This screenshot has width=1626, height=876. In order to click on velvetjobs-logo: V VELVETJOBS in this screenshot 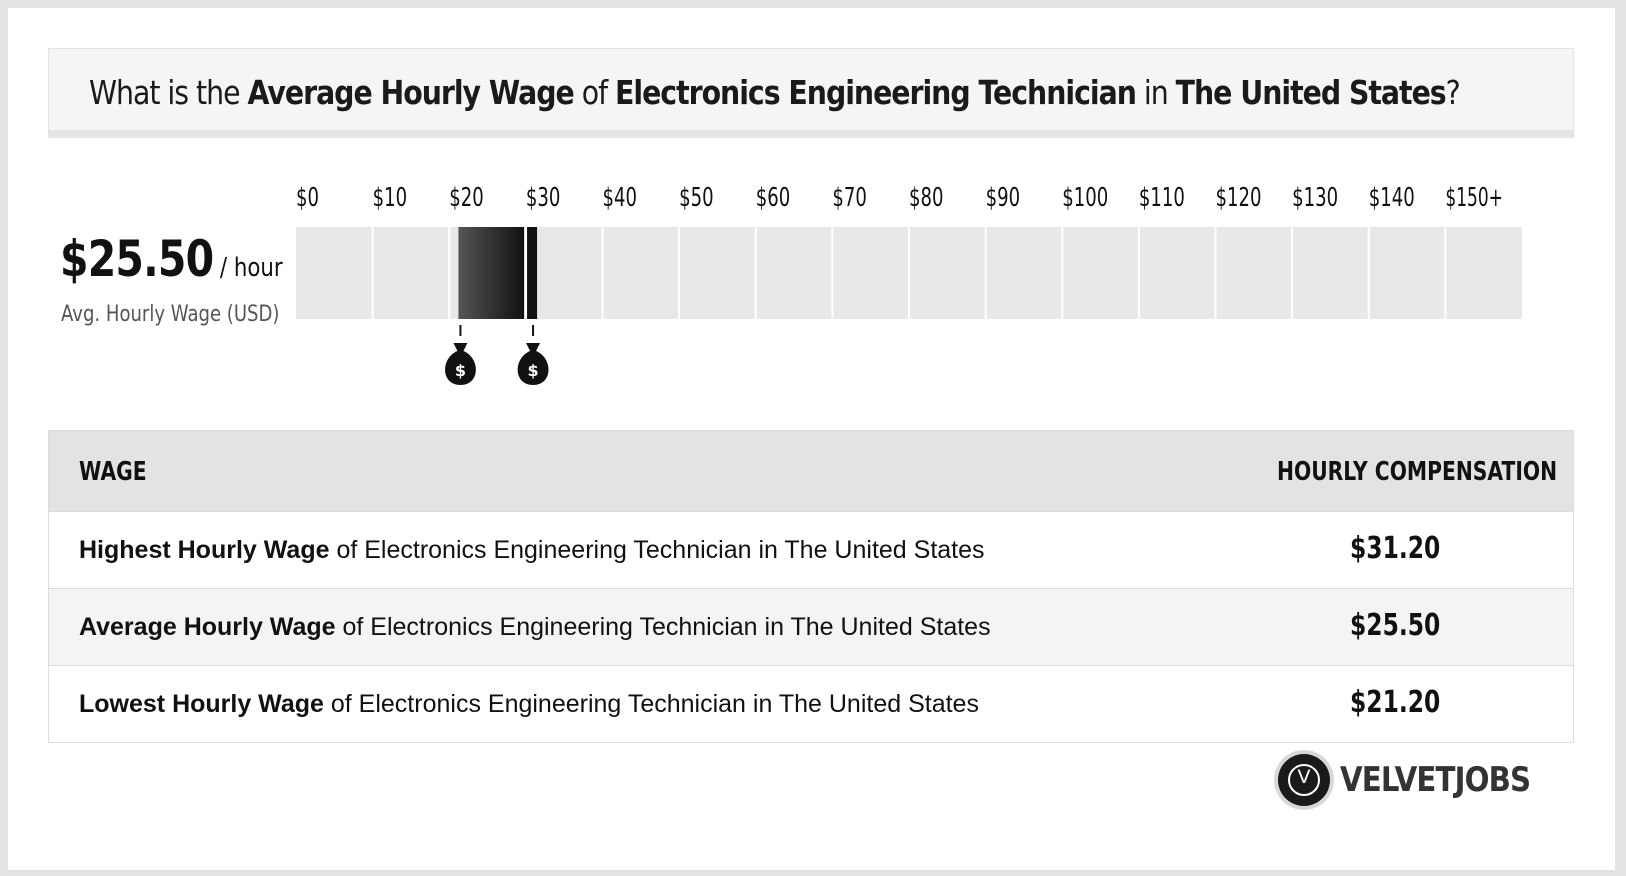, I will do `click(1408, 782)`.